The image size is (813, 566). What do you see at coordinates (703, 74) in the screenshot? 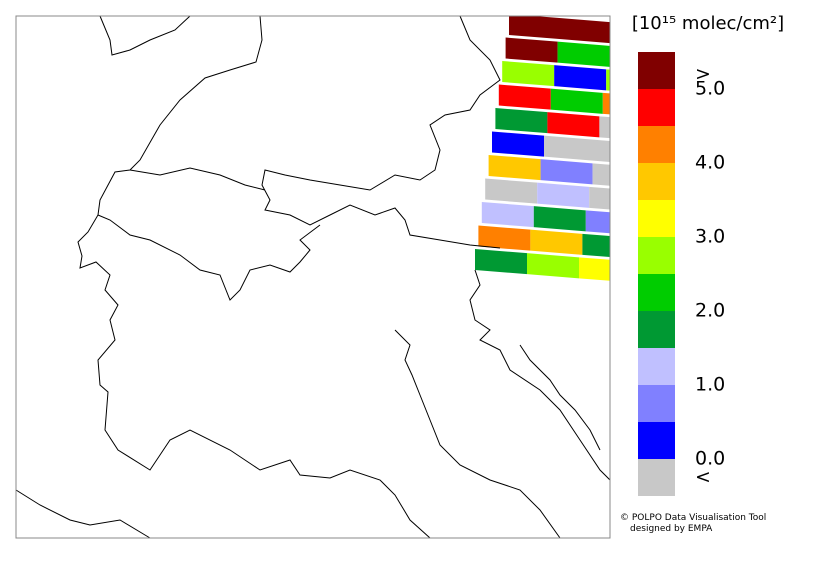
I see `legend-label: >` at bounding box center [703, 74].